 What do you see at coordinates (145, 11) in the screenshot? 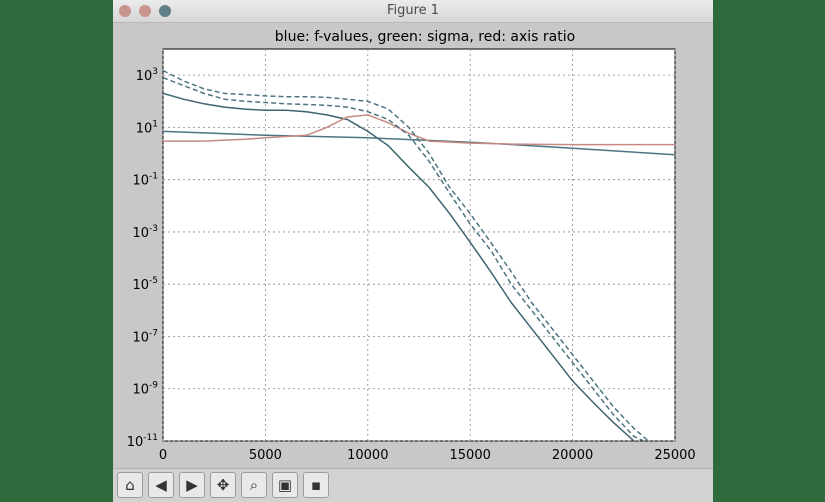
I see `minimize-window-button` at bounding box center [145, 11].